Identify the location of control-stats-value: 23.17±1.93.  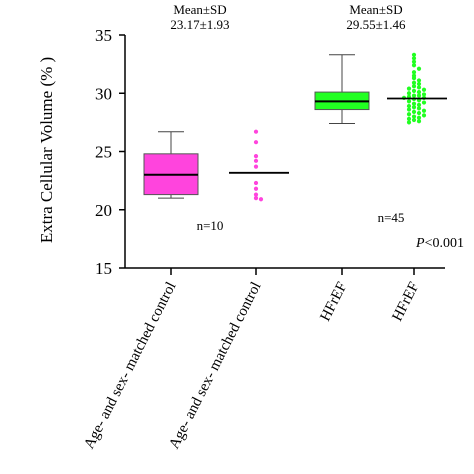
(199, 24).